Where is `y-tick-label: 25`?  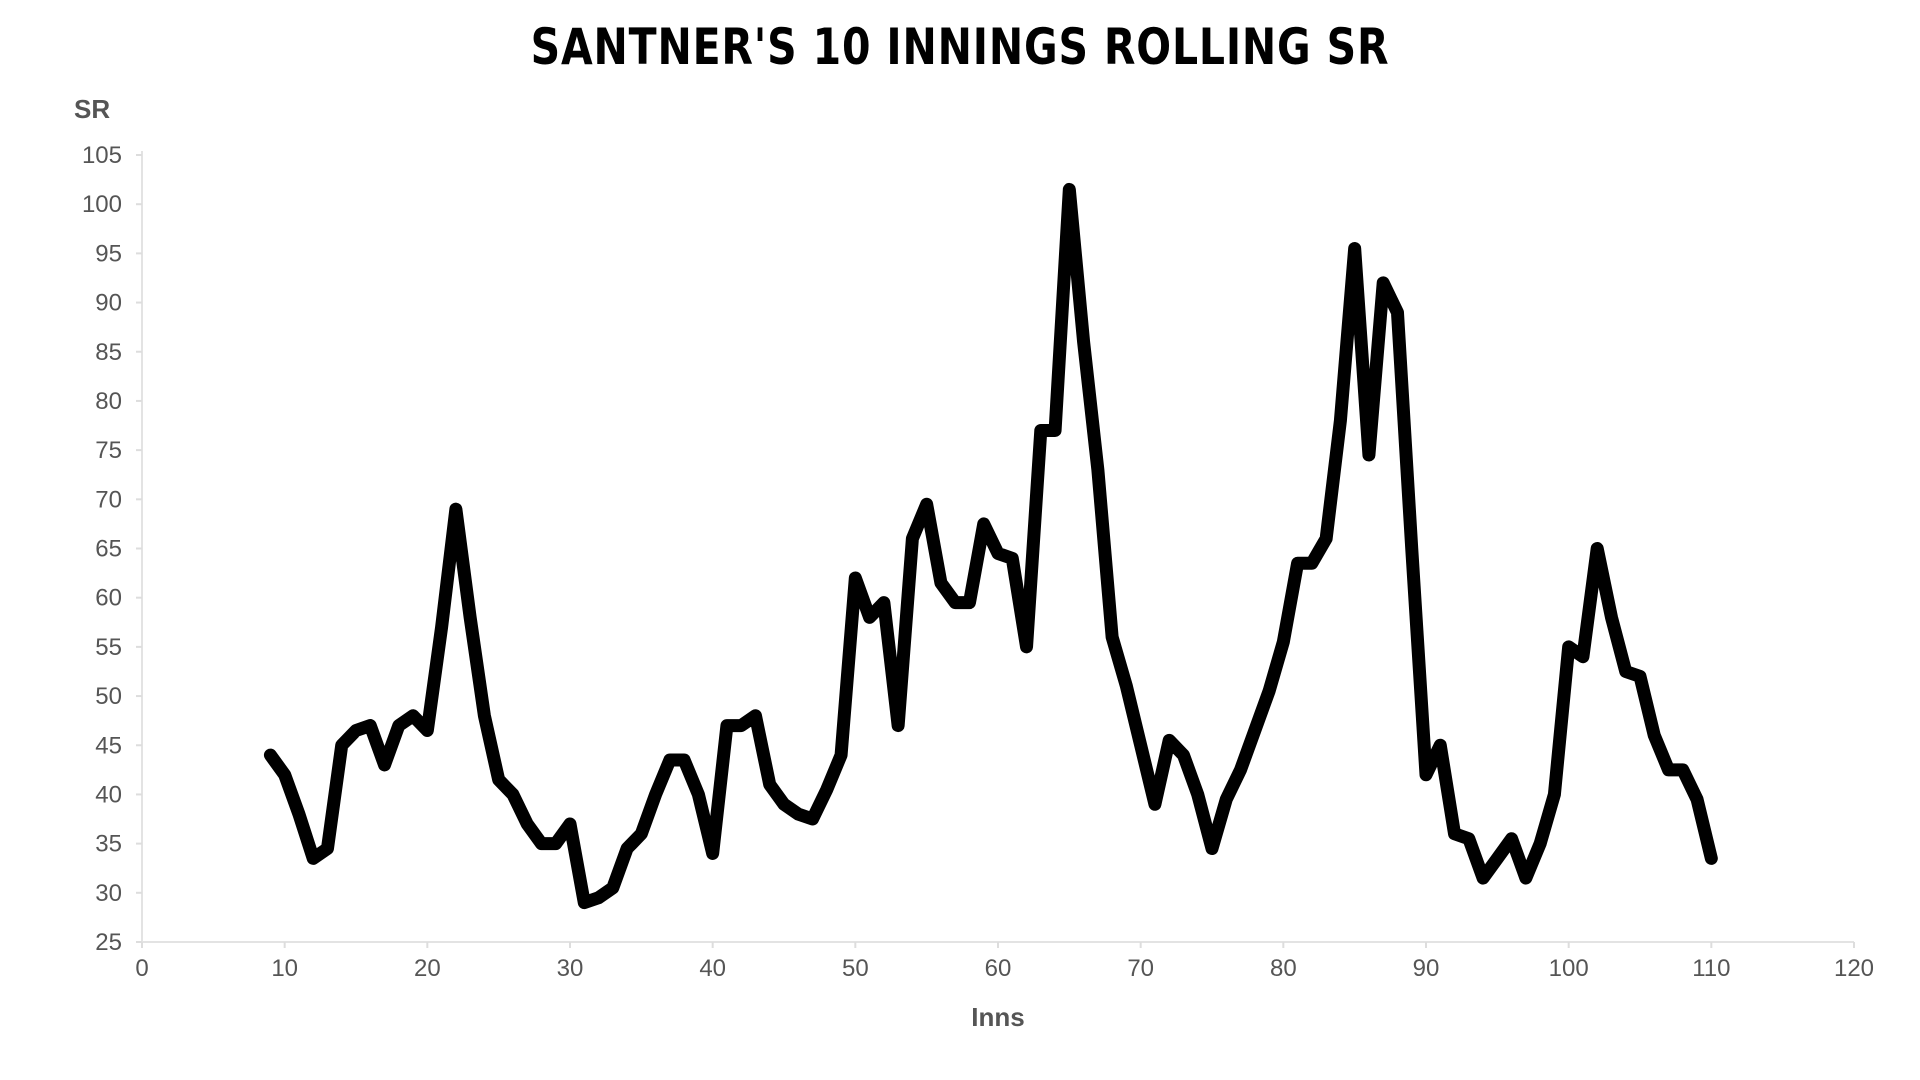 y-tick-label: 25 is located at coordinates (108, 942).